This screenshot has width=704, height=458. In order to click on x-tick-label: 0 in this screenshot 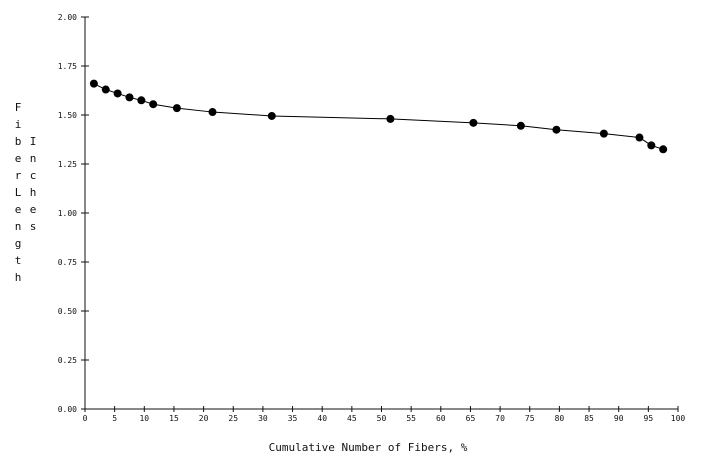, I will do `click(85, 418)`.